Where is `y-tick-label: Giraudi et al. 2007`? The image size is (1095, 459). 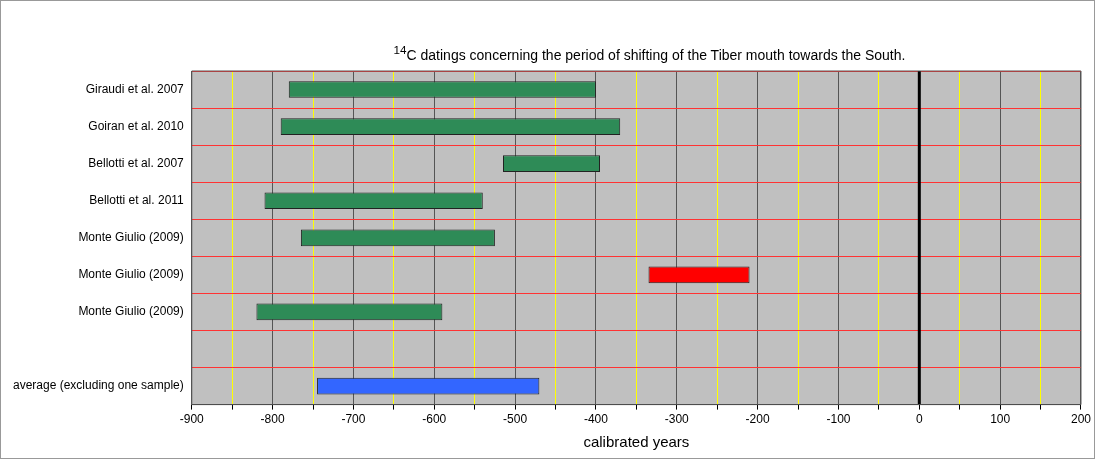 y-tick-label: Giraudi et al. 2007 is located at coordinates (135, 88).